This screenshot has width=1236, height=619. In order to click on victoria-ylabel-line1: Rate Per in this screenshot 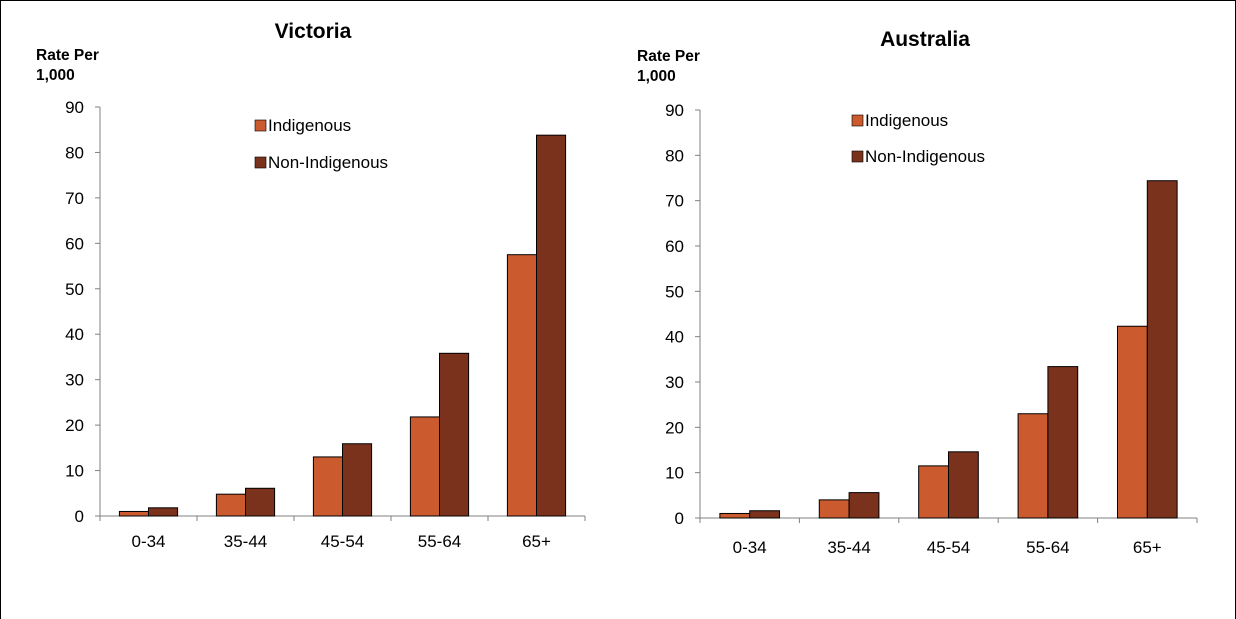, I will do `click(67, 55)`.